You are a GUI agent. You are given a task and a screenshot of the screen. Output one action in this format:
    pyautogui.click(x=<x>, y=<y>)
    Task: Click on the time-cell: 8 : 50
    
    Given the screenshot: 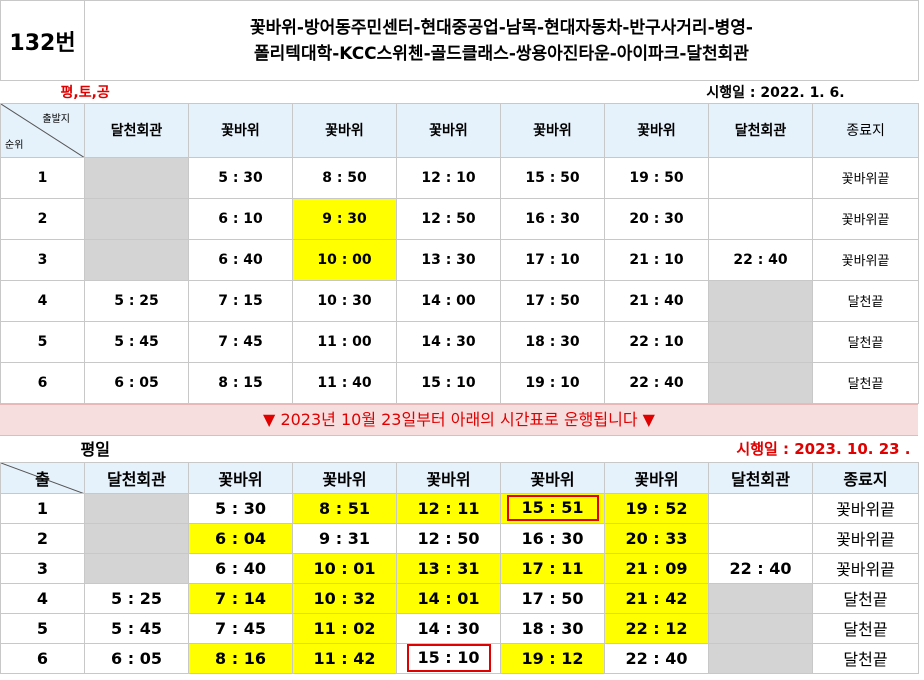 What is the action you would take?
    pyautogui.click(x=344, y=177)
    